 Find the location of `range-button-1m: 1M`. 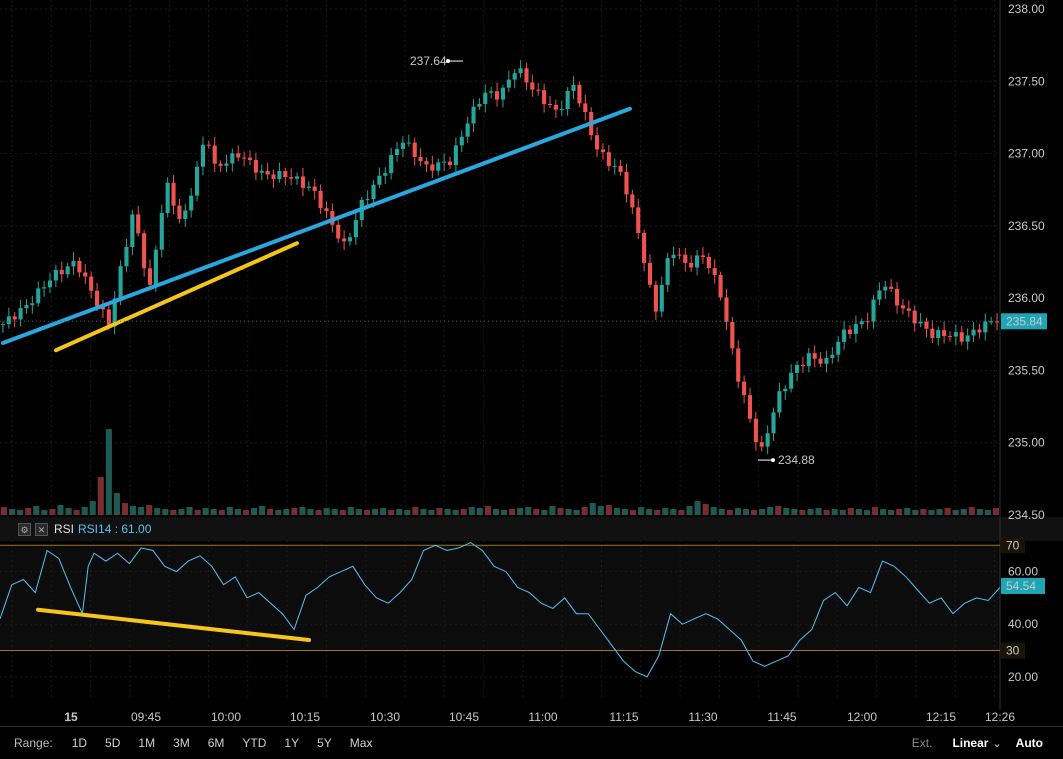

range-button-1m: 1M is located at coordinates (147, 743).